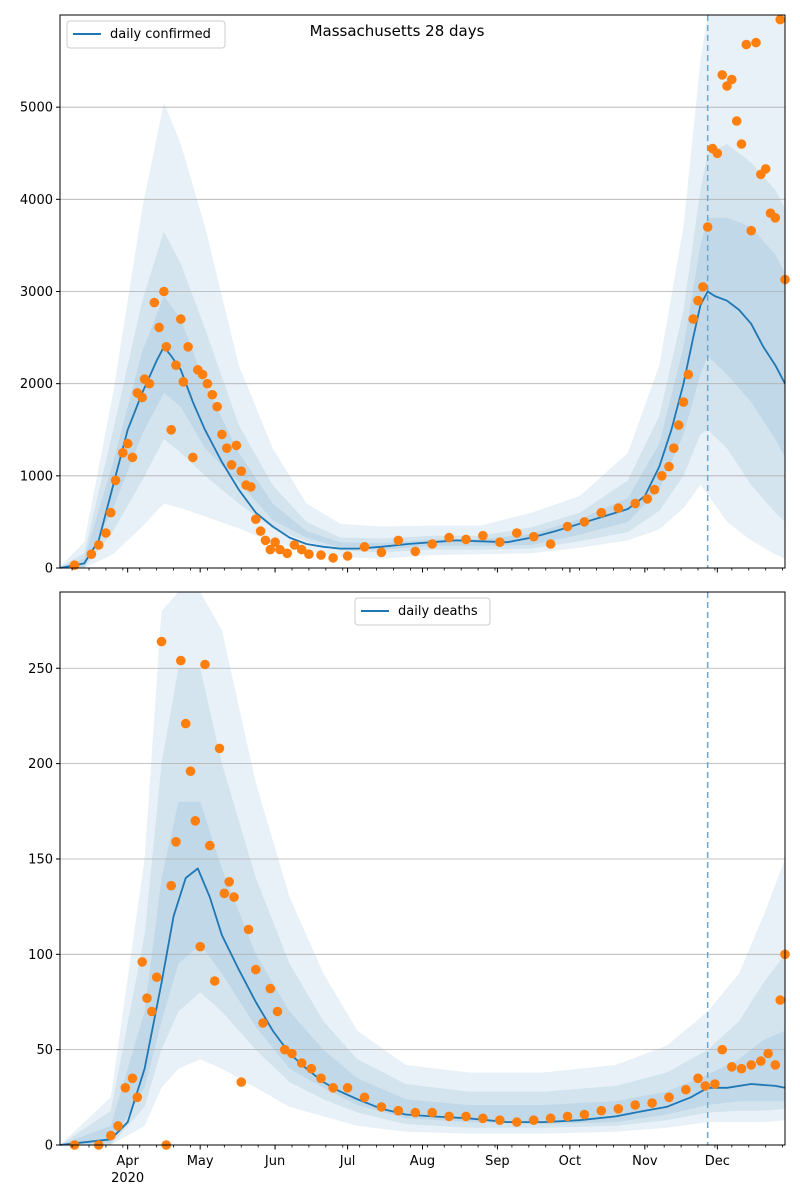  Describe the element at coordinates (438, 611) in the screenshot. I see `deaths-legend-label: daily deaths` at that location.